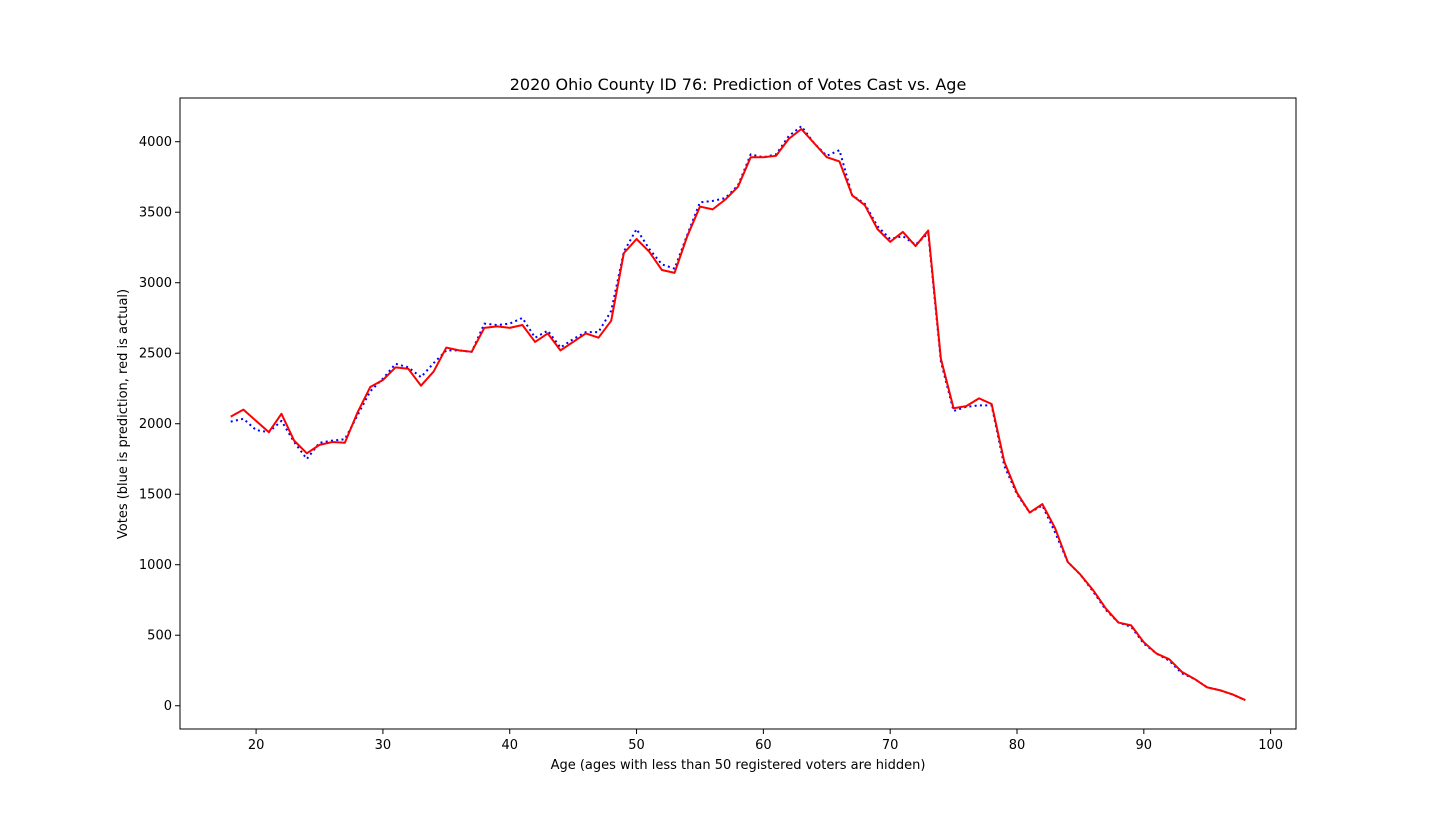 Image resolution: width=1440 pixels, height=819 pixels. Describe the element at coordinates (155, 424) in the screenshot. I see `y-tick-label: 2000` at that location.